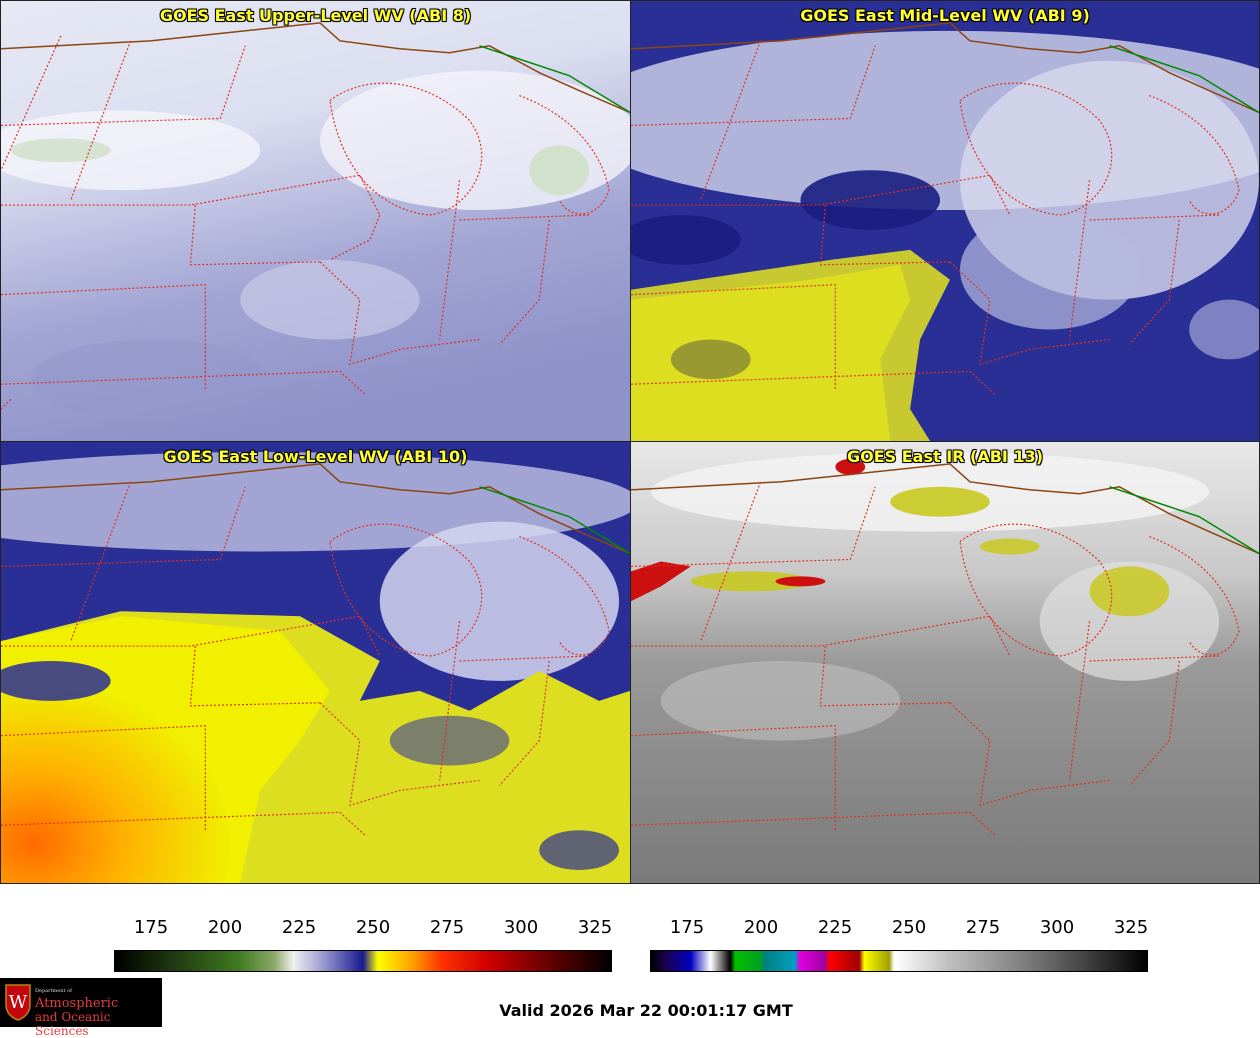 This screenshot has height=1038, width=1260. I want to click on uw-shield-icon: W, so click(18, 1002).